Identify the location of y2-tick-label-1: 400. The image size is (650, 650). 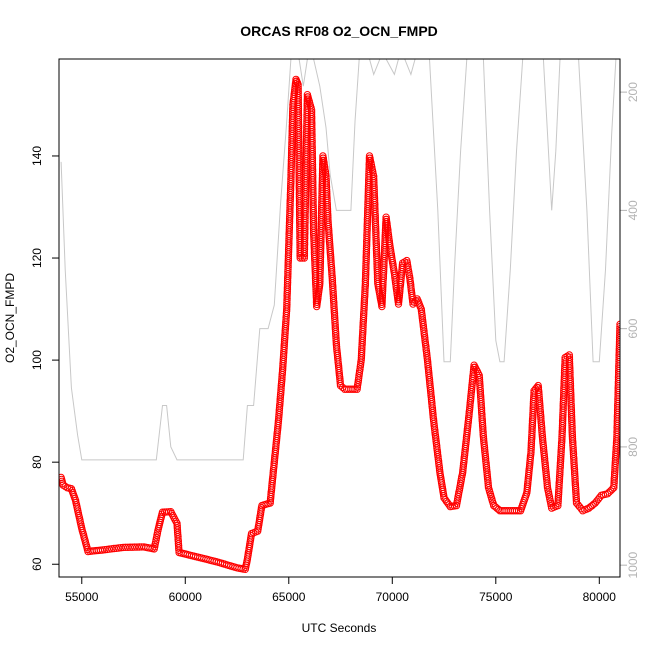
(633, 210).